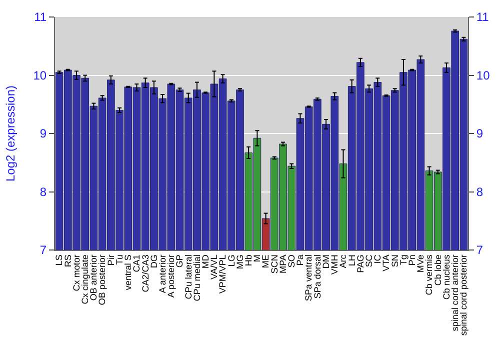 Image resolution: width=500 pixels, height=350 pixels. I want to click on y-tick-label: 8, so click(43, 191).